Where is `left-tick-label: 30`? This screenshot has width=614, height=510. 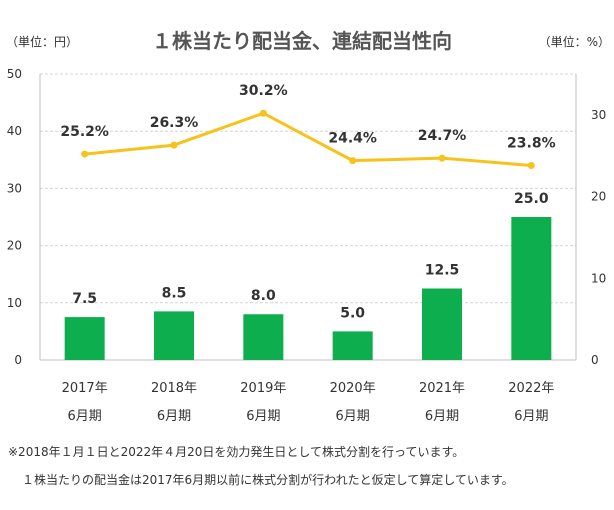
left-tick-label: 30 is located at coordinates (14, 188).